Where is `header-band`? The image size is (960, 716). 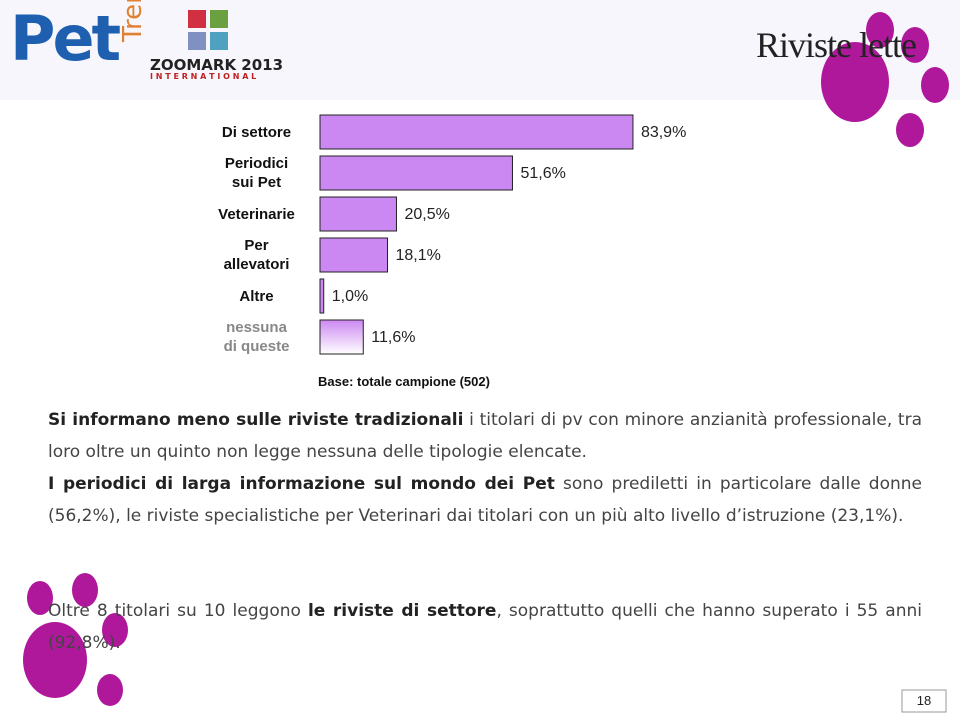
header-band is located at coordinates (480, 50).